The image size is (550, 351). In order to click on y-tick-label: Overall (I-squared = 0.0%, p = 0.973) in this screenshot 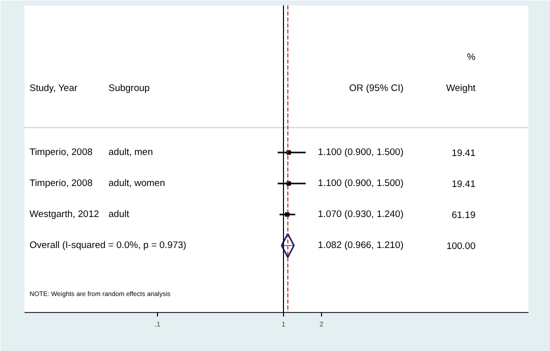, I will do `click(108, 246)`.